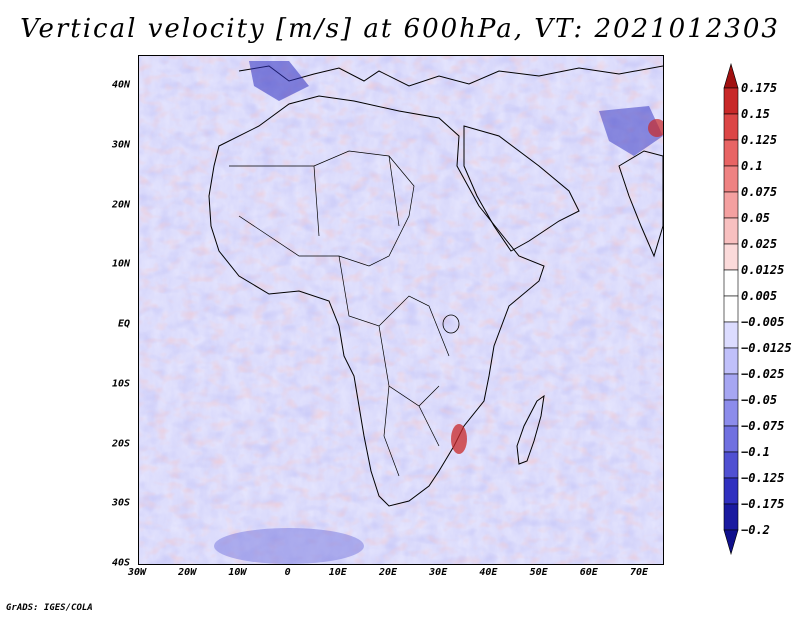  I want to click on india-outline, so click(640, 204).